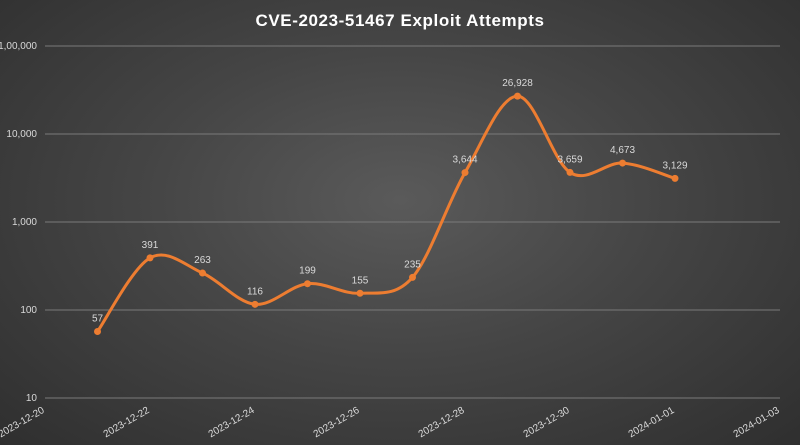 This screenshot has width=800, height=445. I want to click on data-label: 199, so click(307, 271).